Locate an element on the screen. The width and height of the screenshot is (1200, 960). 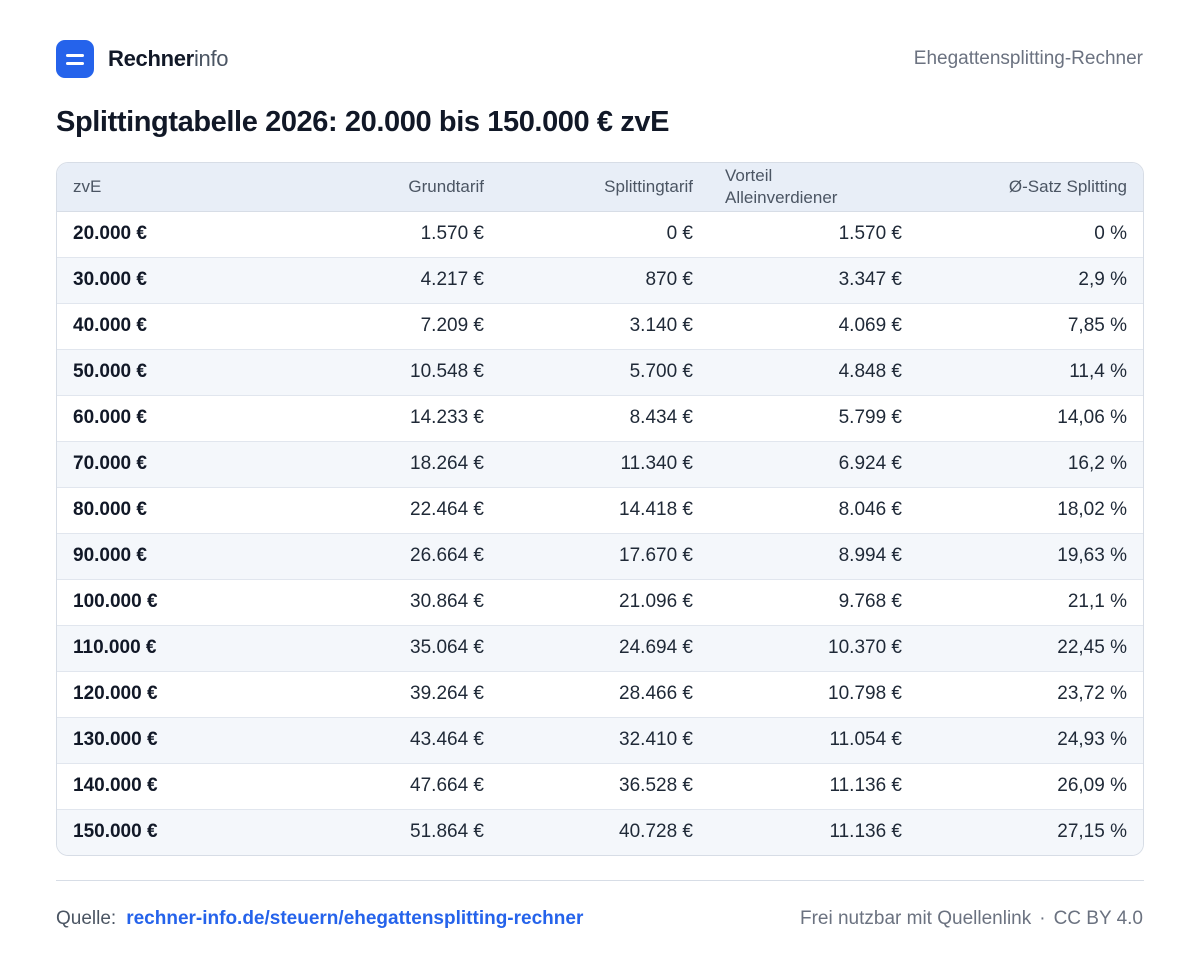
cell-grundtarif: 39.264 € is located at coordinates (368, 694).